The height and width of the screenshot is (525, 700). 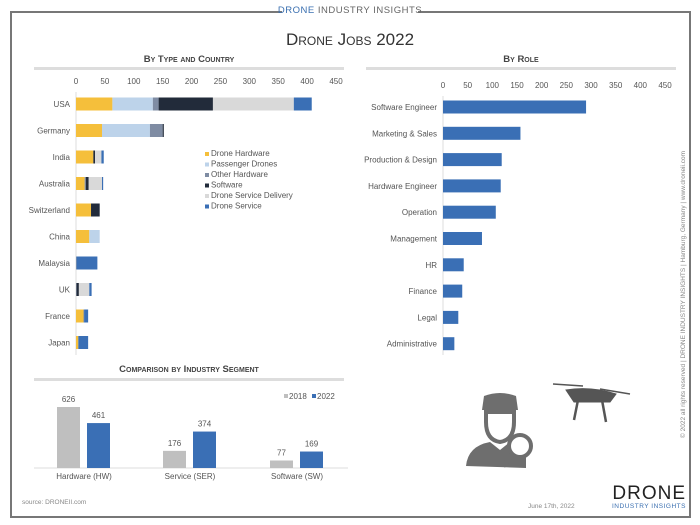 What do you see at coordinates (69, 399) in the screenshot?
I see `data-label: 626` at bounding box center [69, 399].